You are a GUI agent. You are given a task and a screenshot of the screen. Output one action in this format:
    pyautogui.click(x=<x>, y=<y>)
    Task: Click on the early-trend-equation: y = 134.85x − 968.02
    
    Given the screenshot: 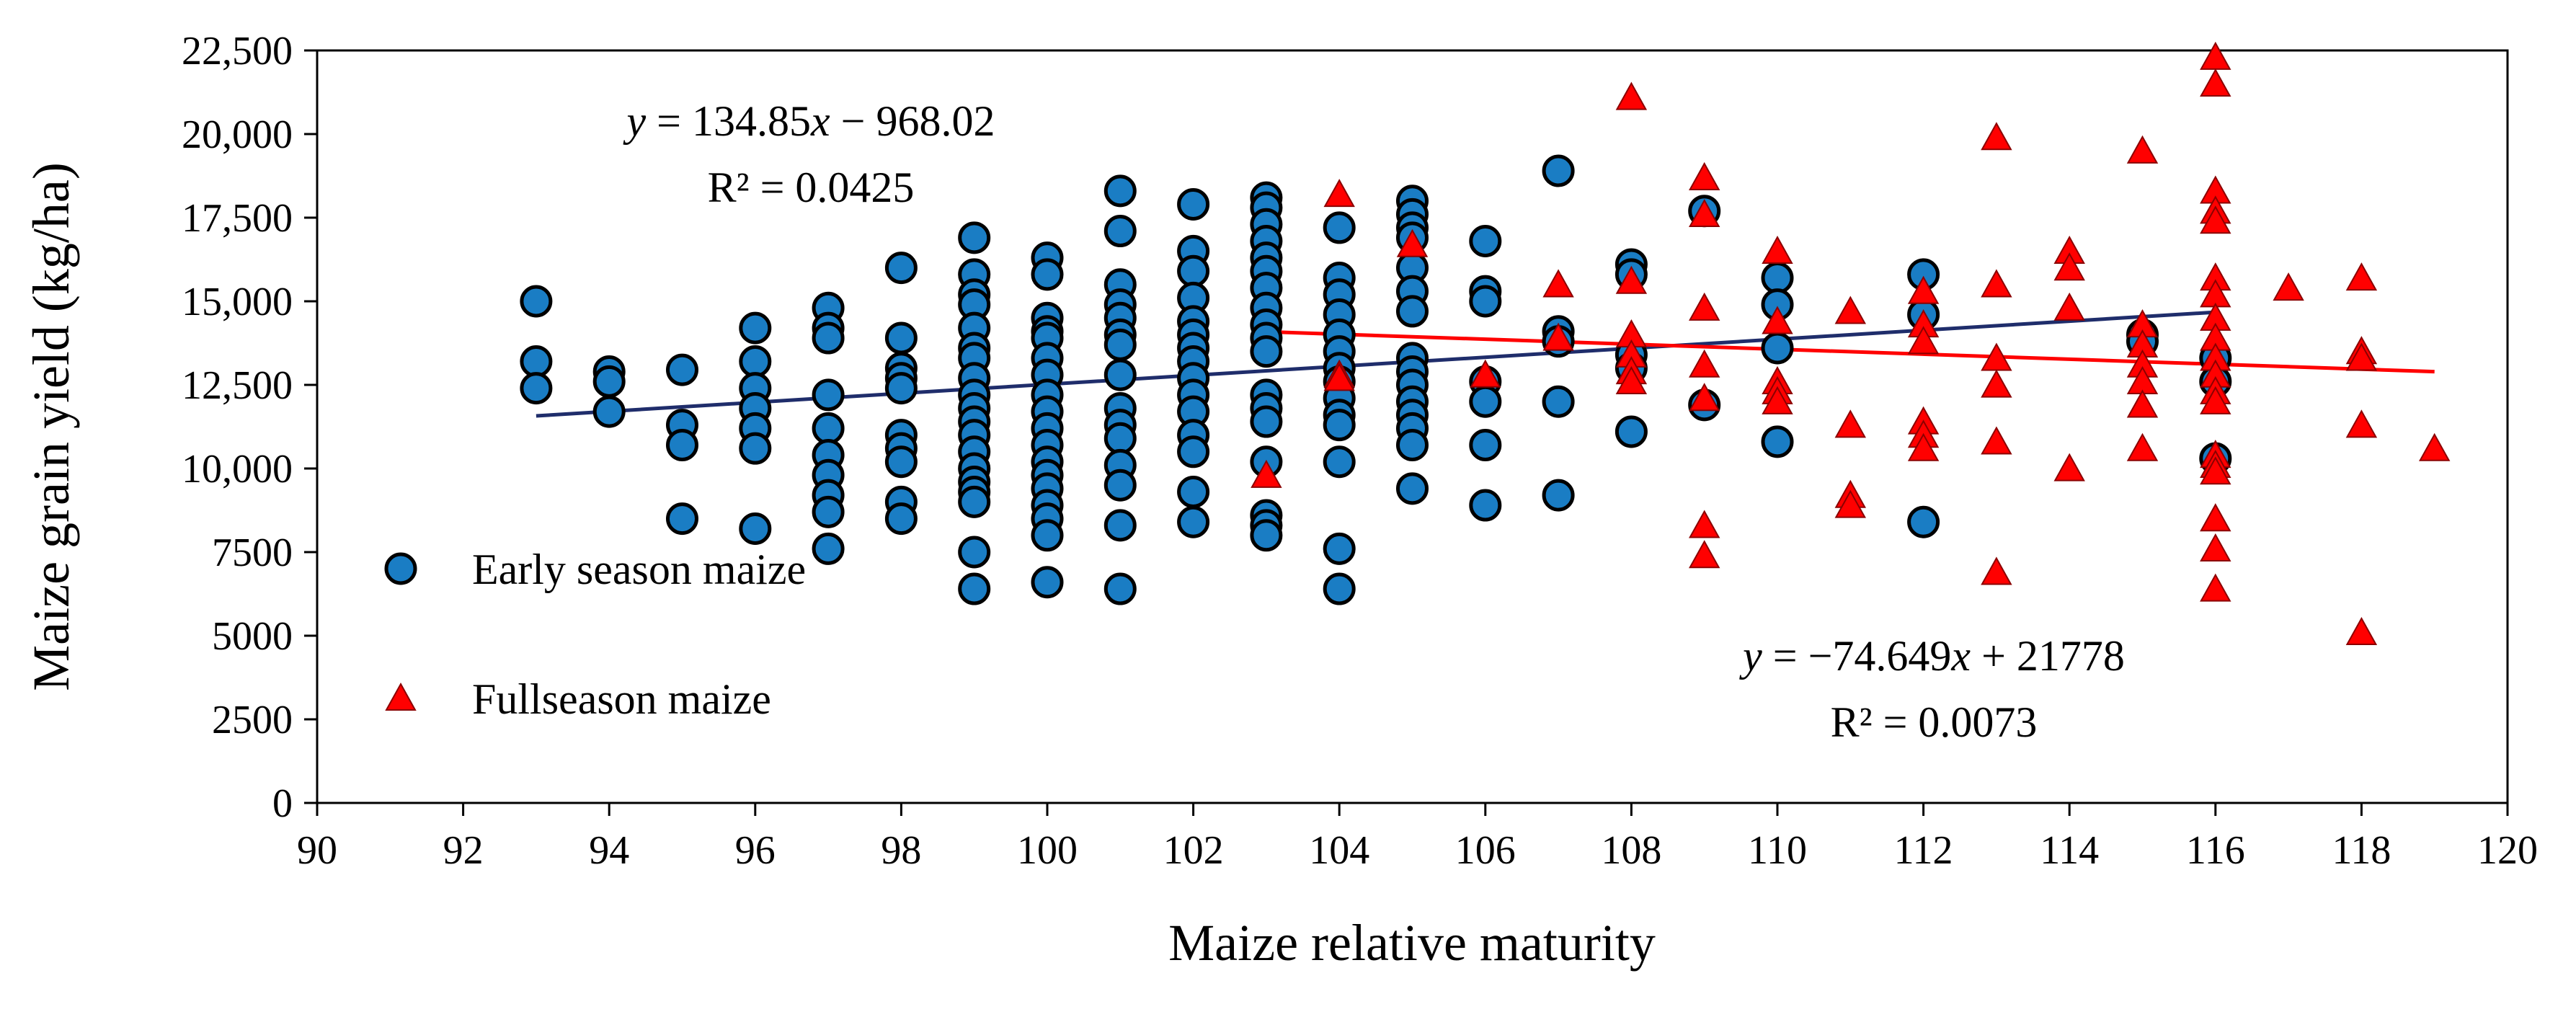 What is the action you would take?
    pyautogui.click(x=809, y=121)
    